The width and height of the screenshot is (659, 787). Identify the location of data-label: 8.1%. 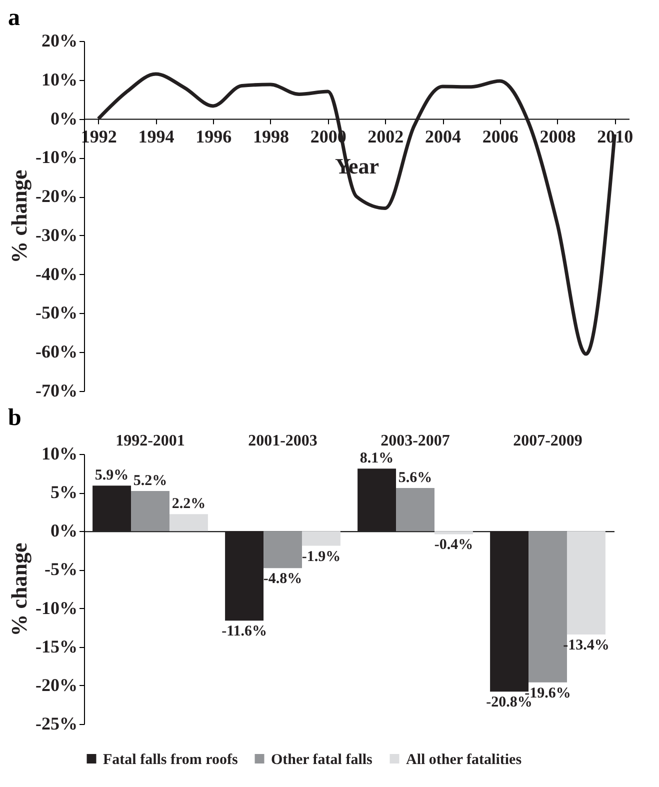
(377, 458).